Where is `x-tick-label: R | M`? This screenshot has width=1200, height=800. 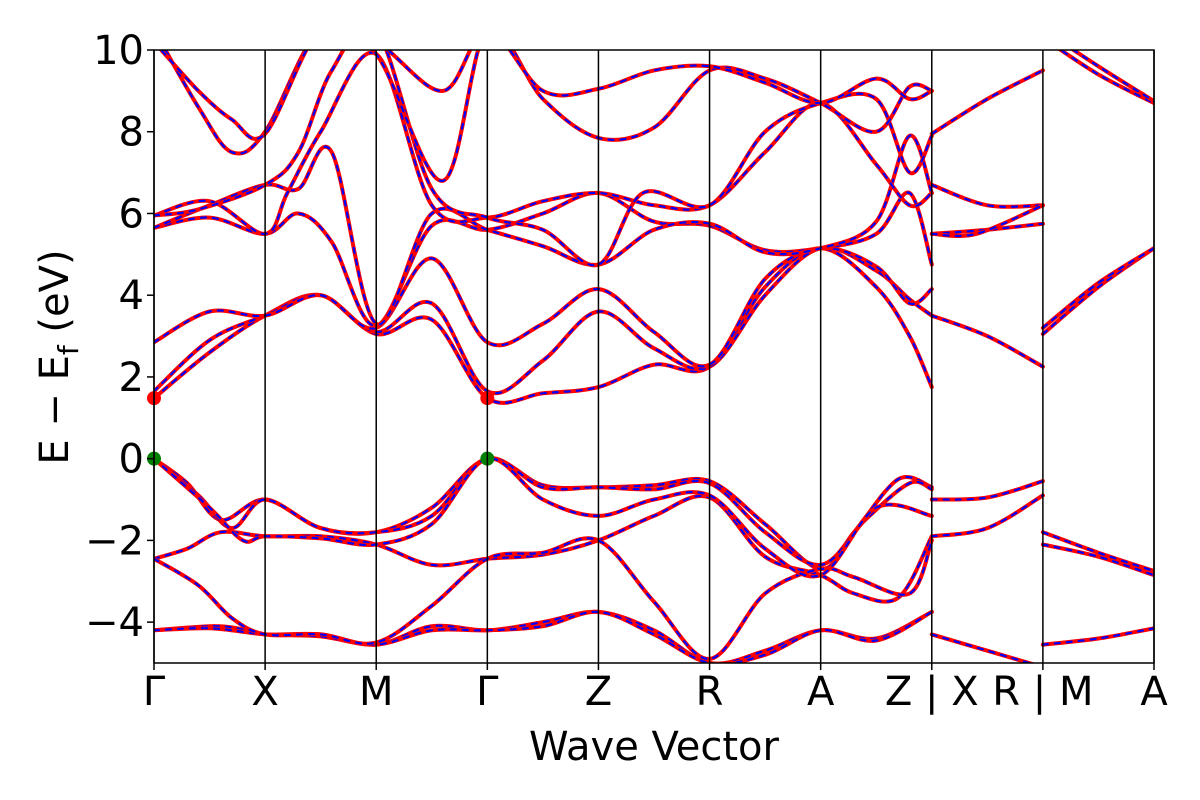
x-tick-label: R | M is located at coordinates (1042, 692).